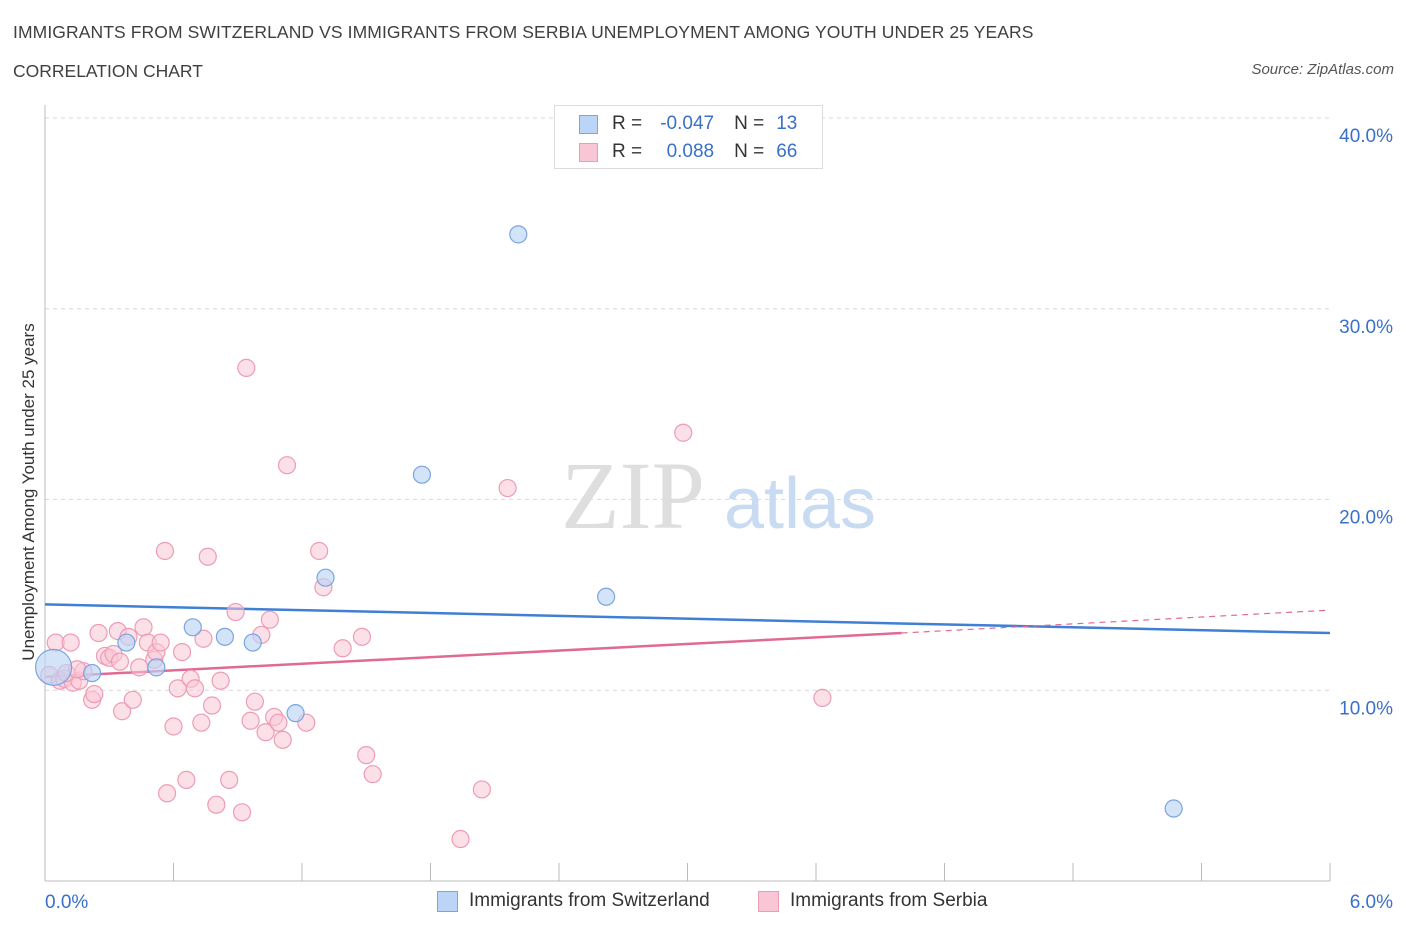 This screenshot has width=1406, height=930. What do you see at coordinates (108, 71) in the screenshot?
I see `chart-subtitle: CORRELATION CHART` at bounding box center [108, 71].